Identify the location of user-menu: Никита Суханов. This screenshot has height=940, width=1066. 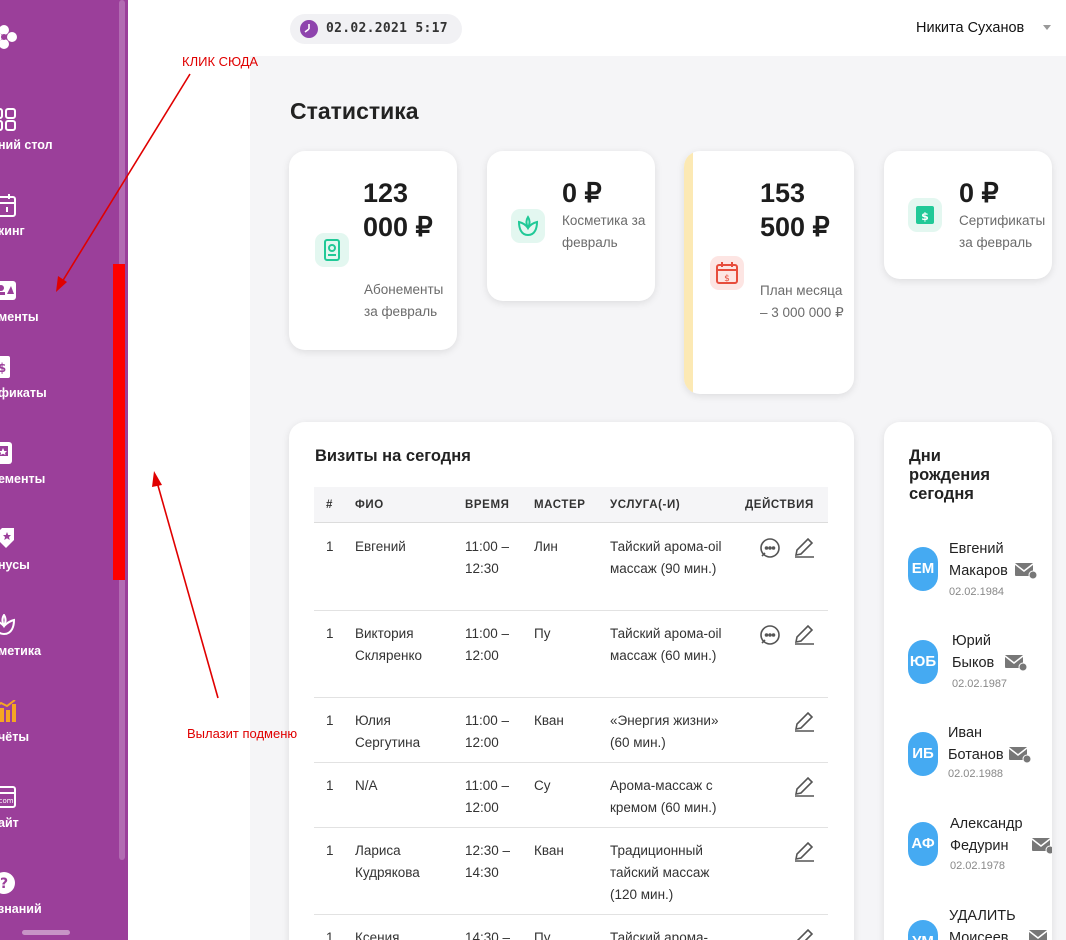
(970, 28).